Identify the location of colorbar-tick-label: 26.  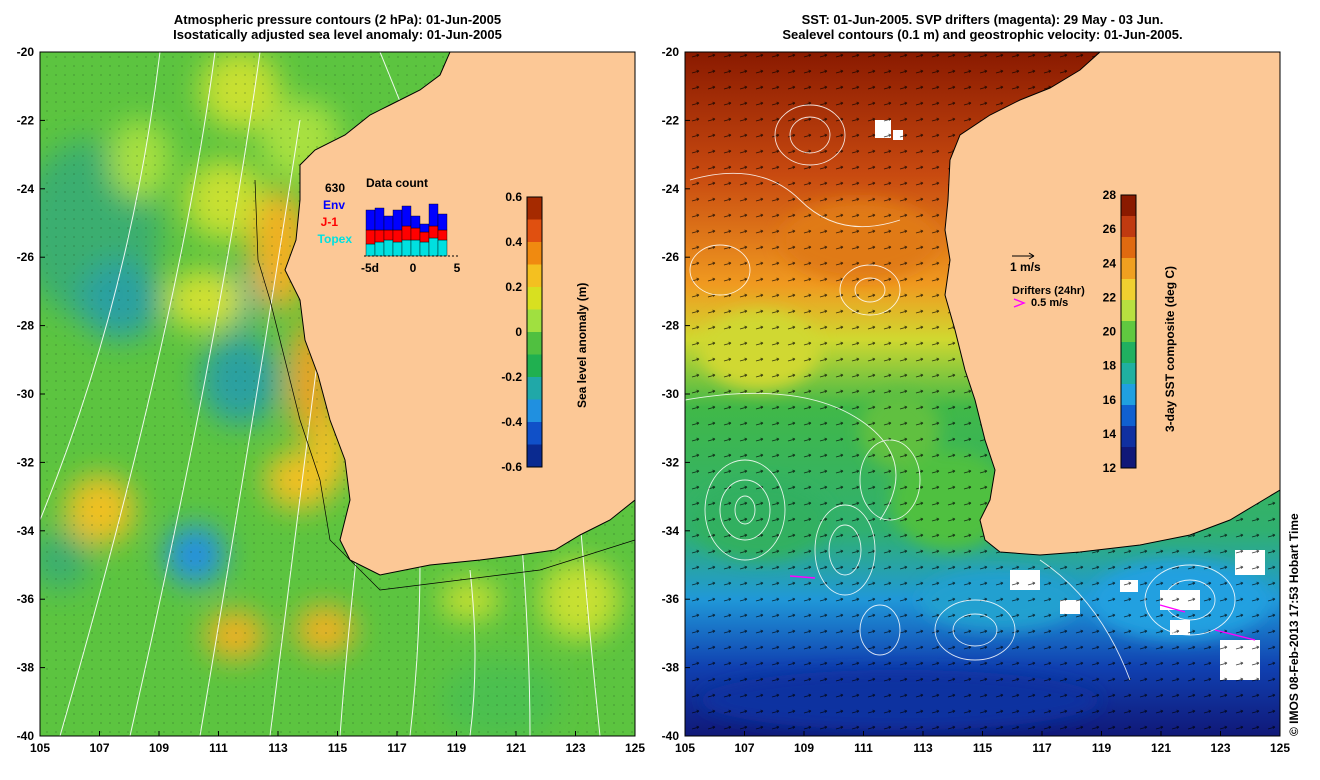
(1110, 229).